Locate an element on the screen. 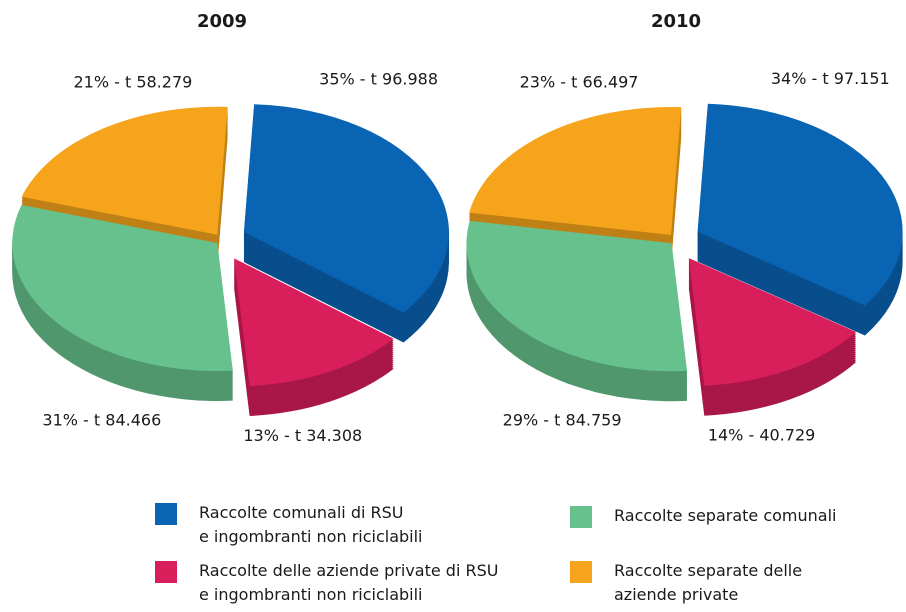 This screenshot has width=906, height=612. legend-item: Raccolte separate delle aziende private is located at coordinates (686, 584).